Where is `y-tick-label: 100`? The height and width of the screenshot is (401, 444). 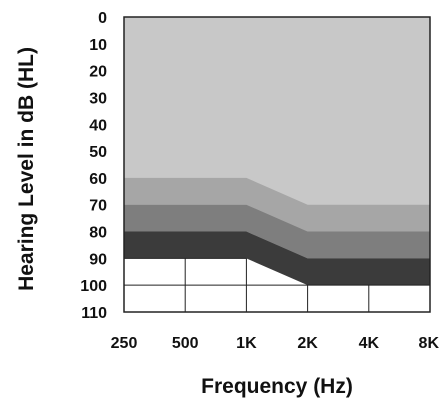 y-tick-label: 100 is located at coordinates (93, 286).